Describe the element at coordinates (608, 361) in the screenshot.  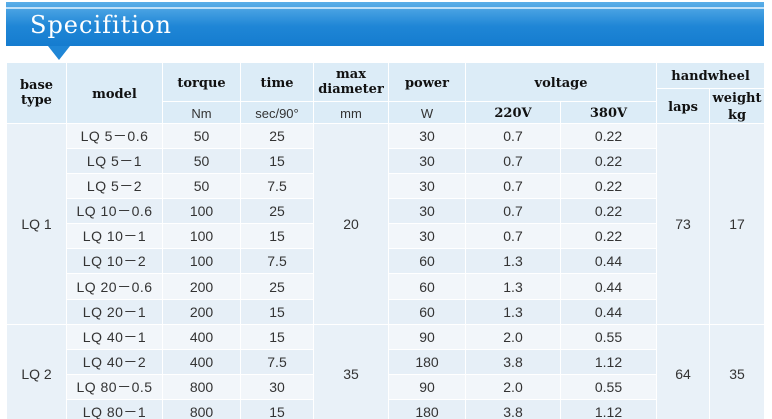
I see `cell-v380: 1.12` at that location.